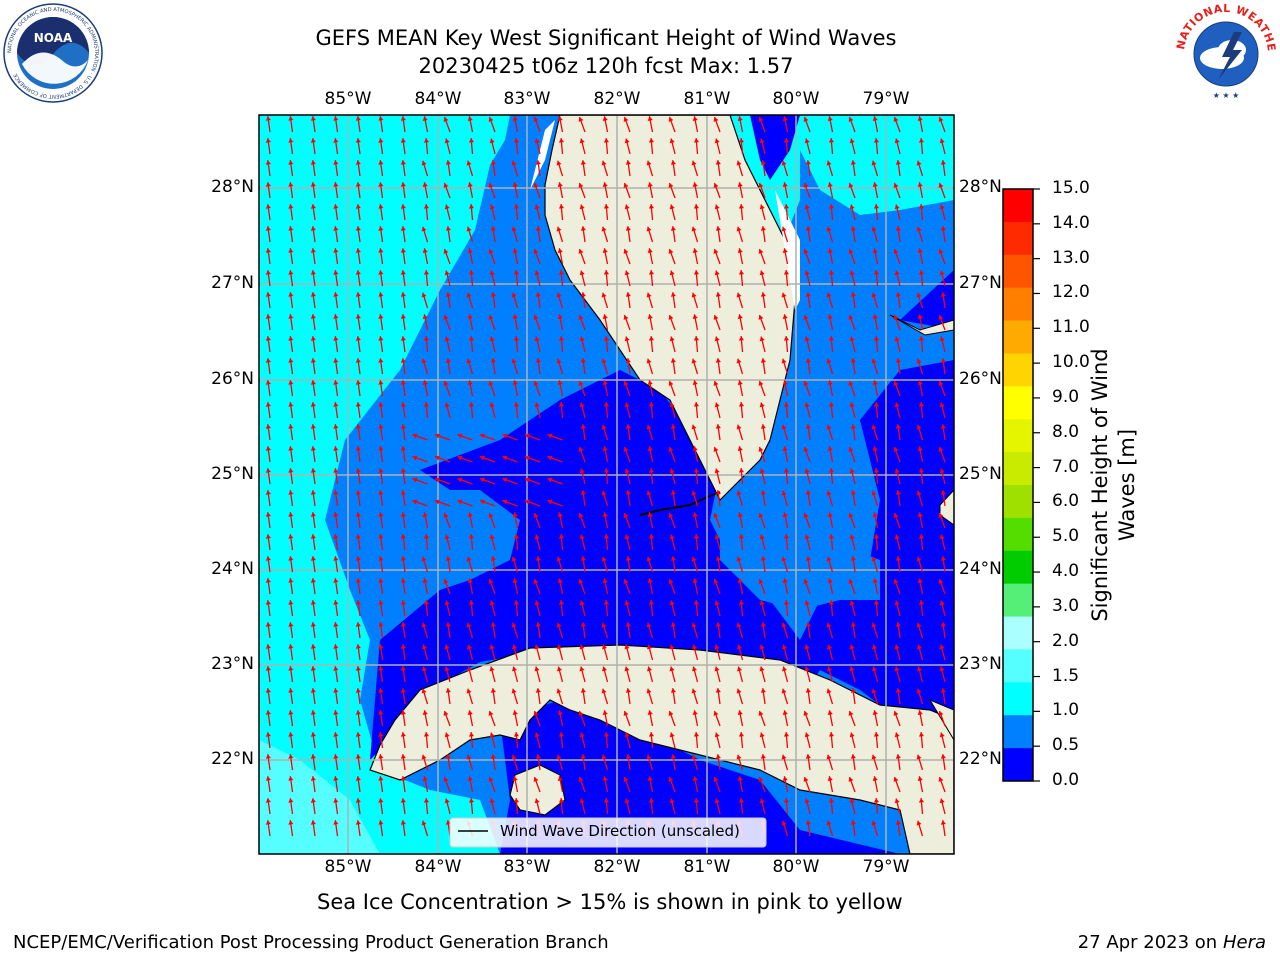  Describe the element at coordinates (232, 283) in the screenshot. I see `lat-label-left: 27°N` at that location.